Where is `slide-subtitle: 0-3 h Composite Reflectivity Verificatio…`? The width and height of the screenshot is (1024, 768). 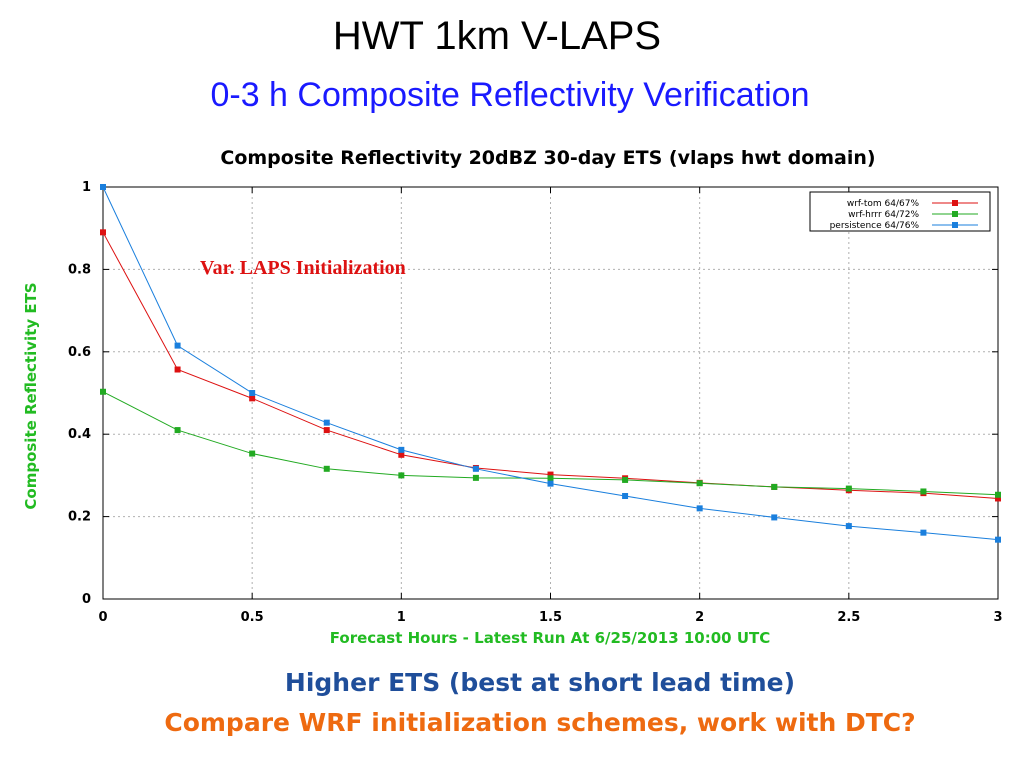
slide-subtitle: 0-3 h Composite Reflectivity Verificatio… is located at coordinates (510, 95).